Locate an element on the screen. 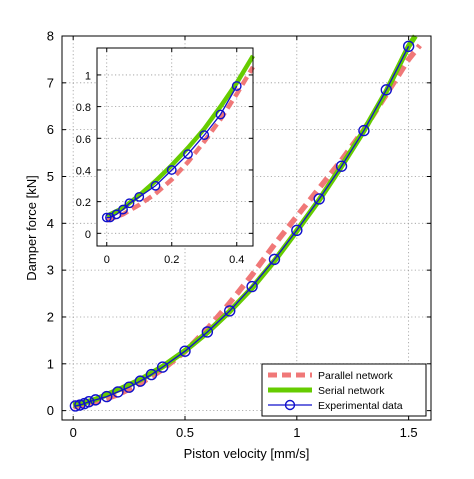 Image resolution: width=474 pixels, height=479 pixels. legend-label-serial: Serial network is located at coordinates (351, 391).